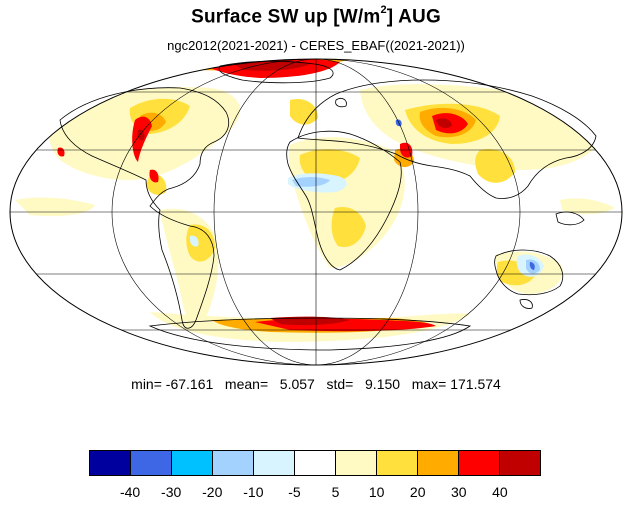  I want to click on colorbar-tick-label: 5, so click(335, 492).